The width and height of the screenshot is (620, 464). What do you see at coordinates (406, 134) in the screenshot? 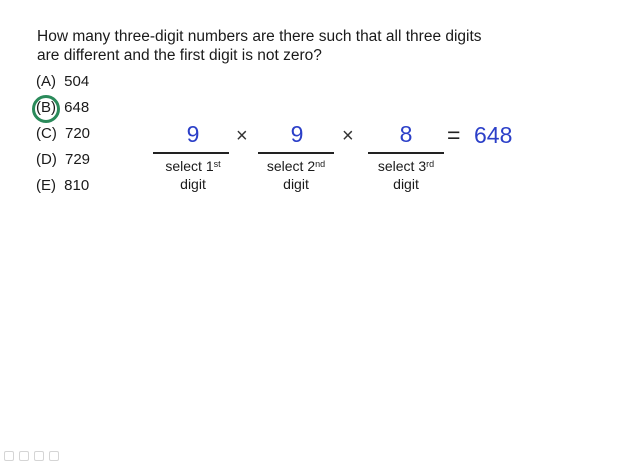
I see `third-digit-count: 8` at bounding box center [406, 134].